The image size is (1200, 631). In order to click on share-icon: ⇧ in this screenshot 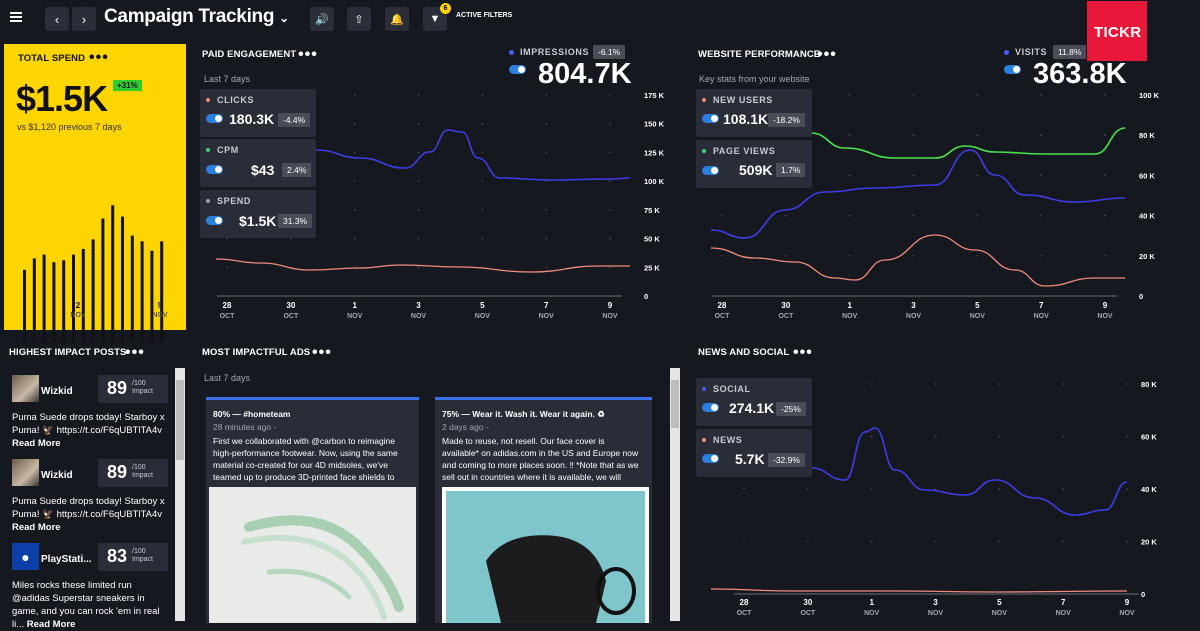, I will do `click(359, 19)`.